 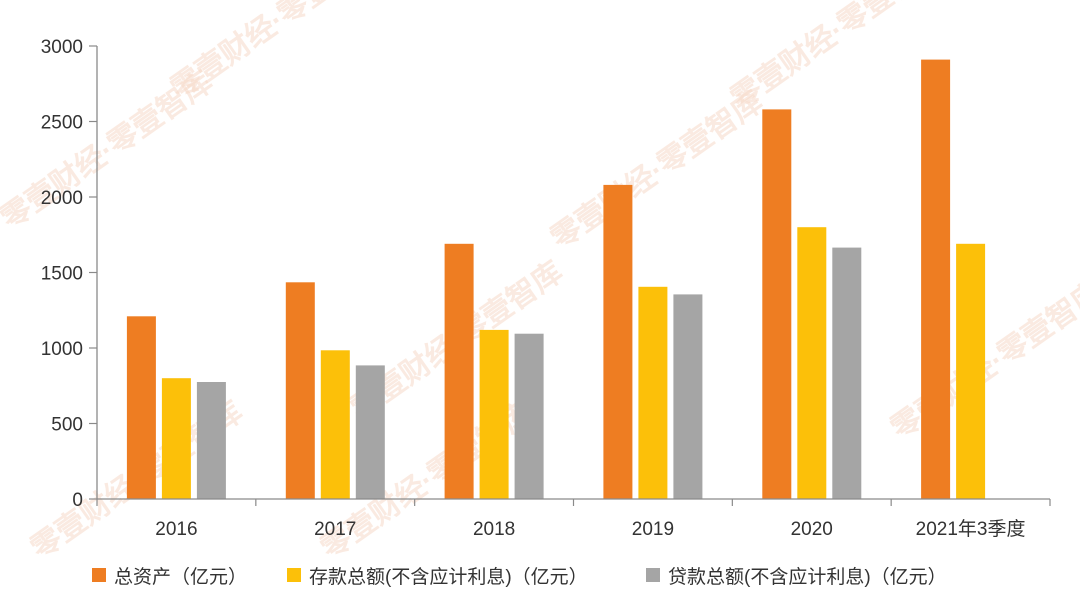 I want to click on bar-series2-2020, so click(x=812, y=363).